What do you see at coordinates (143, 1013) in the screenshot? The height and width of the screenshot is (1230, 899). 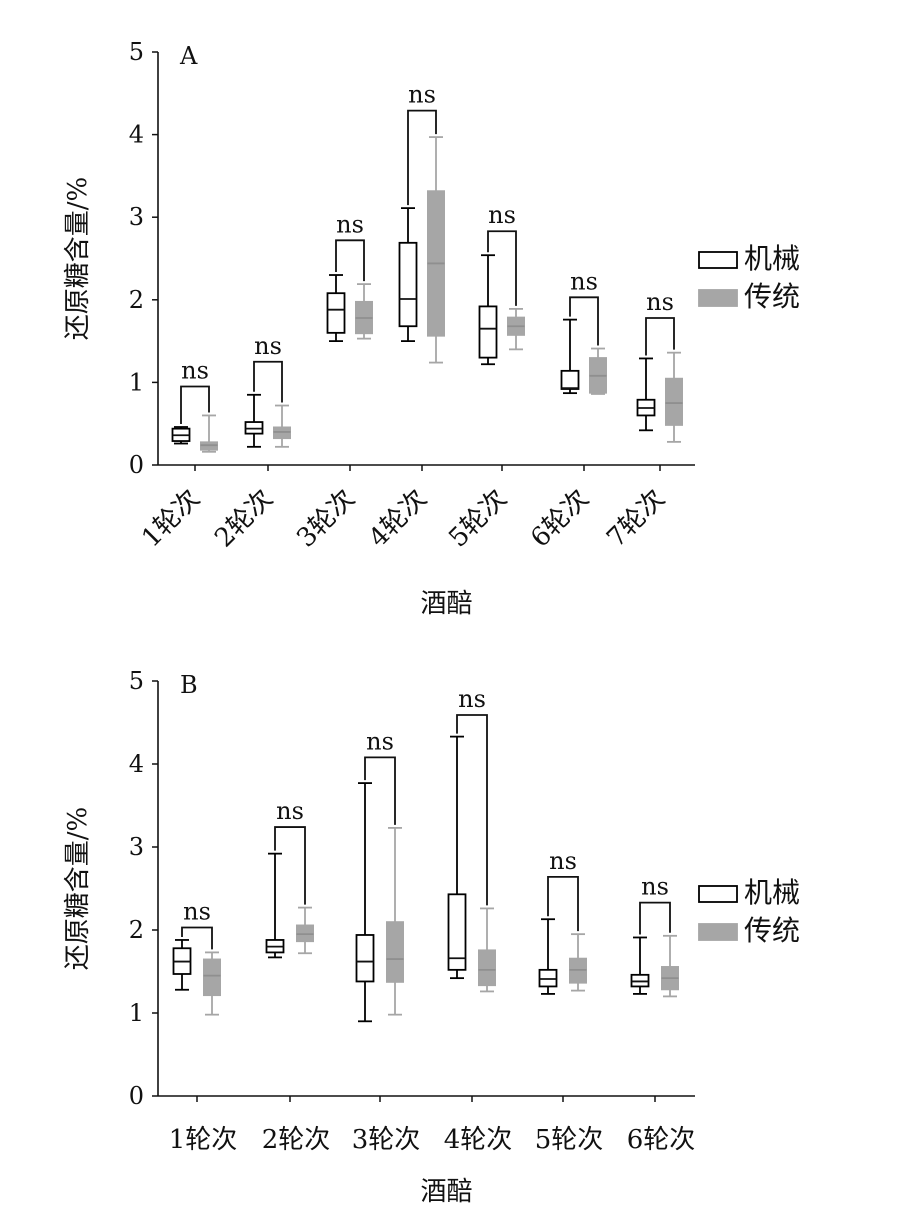 I see `y-tick: 1` at bounding box center [143, 1013].